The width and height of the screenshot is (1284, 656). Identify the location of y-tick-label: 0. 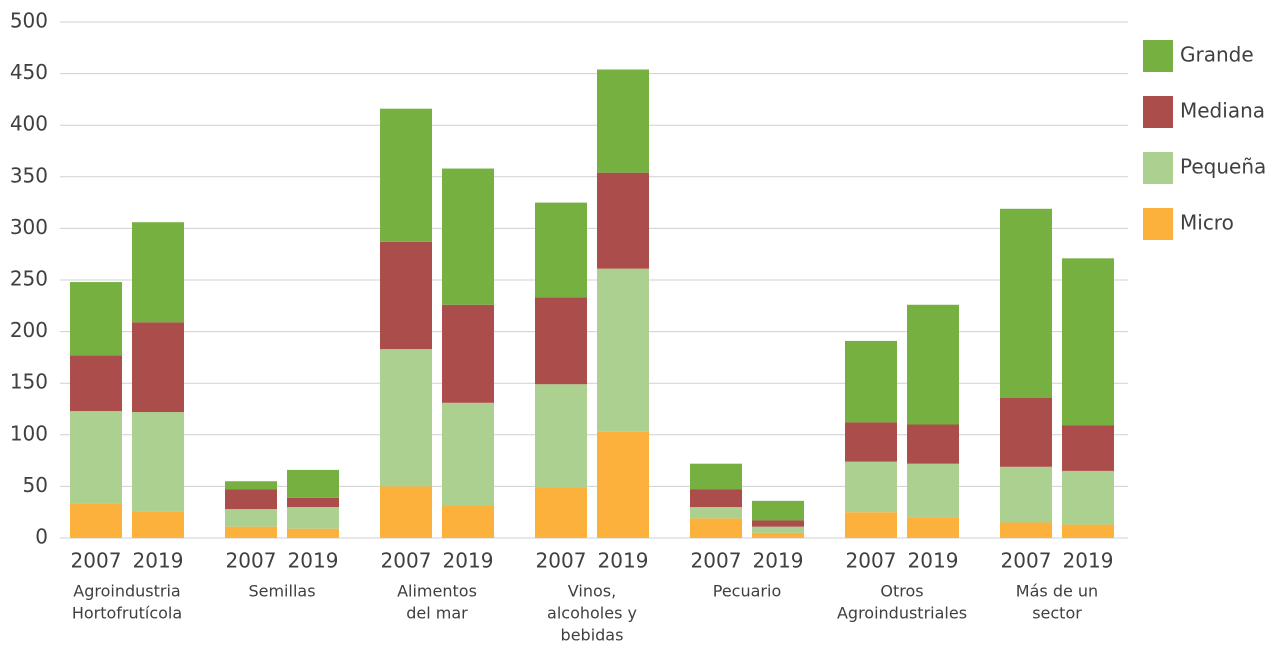
(41, 537).